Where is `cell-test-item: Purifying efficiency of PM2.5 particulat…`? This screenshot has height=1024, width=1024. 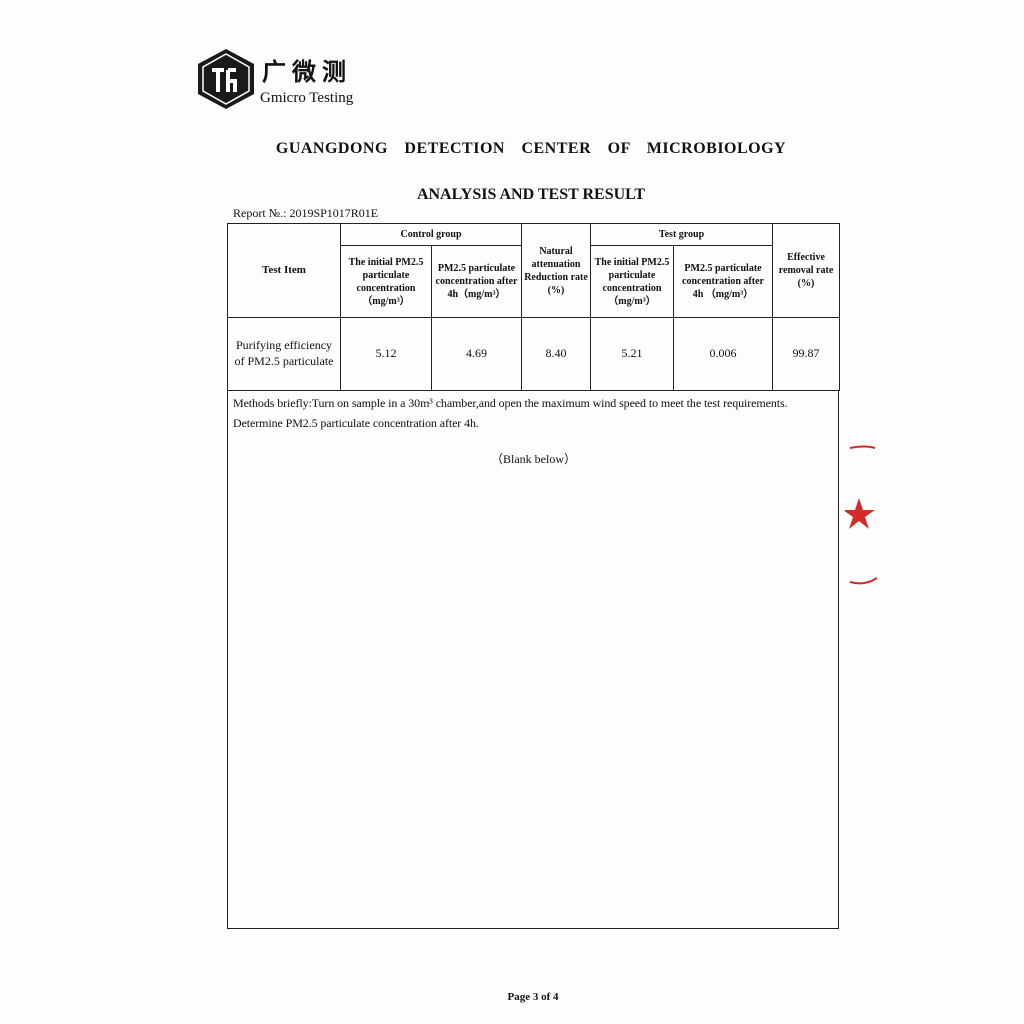 cell-test-item: Purifying efficiency of PM2.5 particulat… is located at coordinates (284, 354).